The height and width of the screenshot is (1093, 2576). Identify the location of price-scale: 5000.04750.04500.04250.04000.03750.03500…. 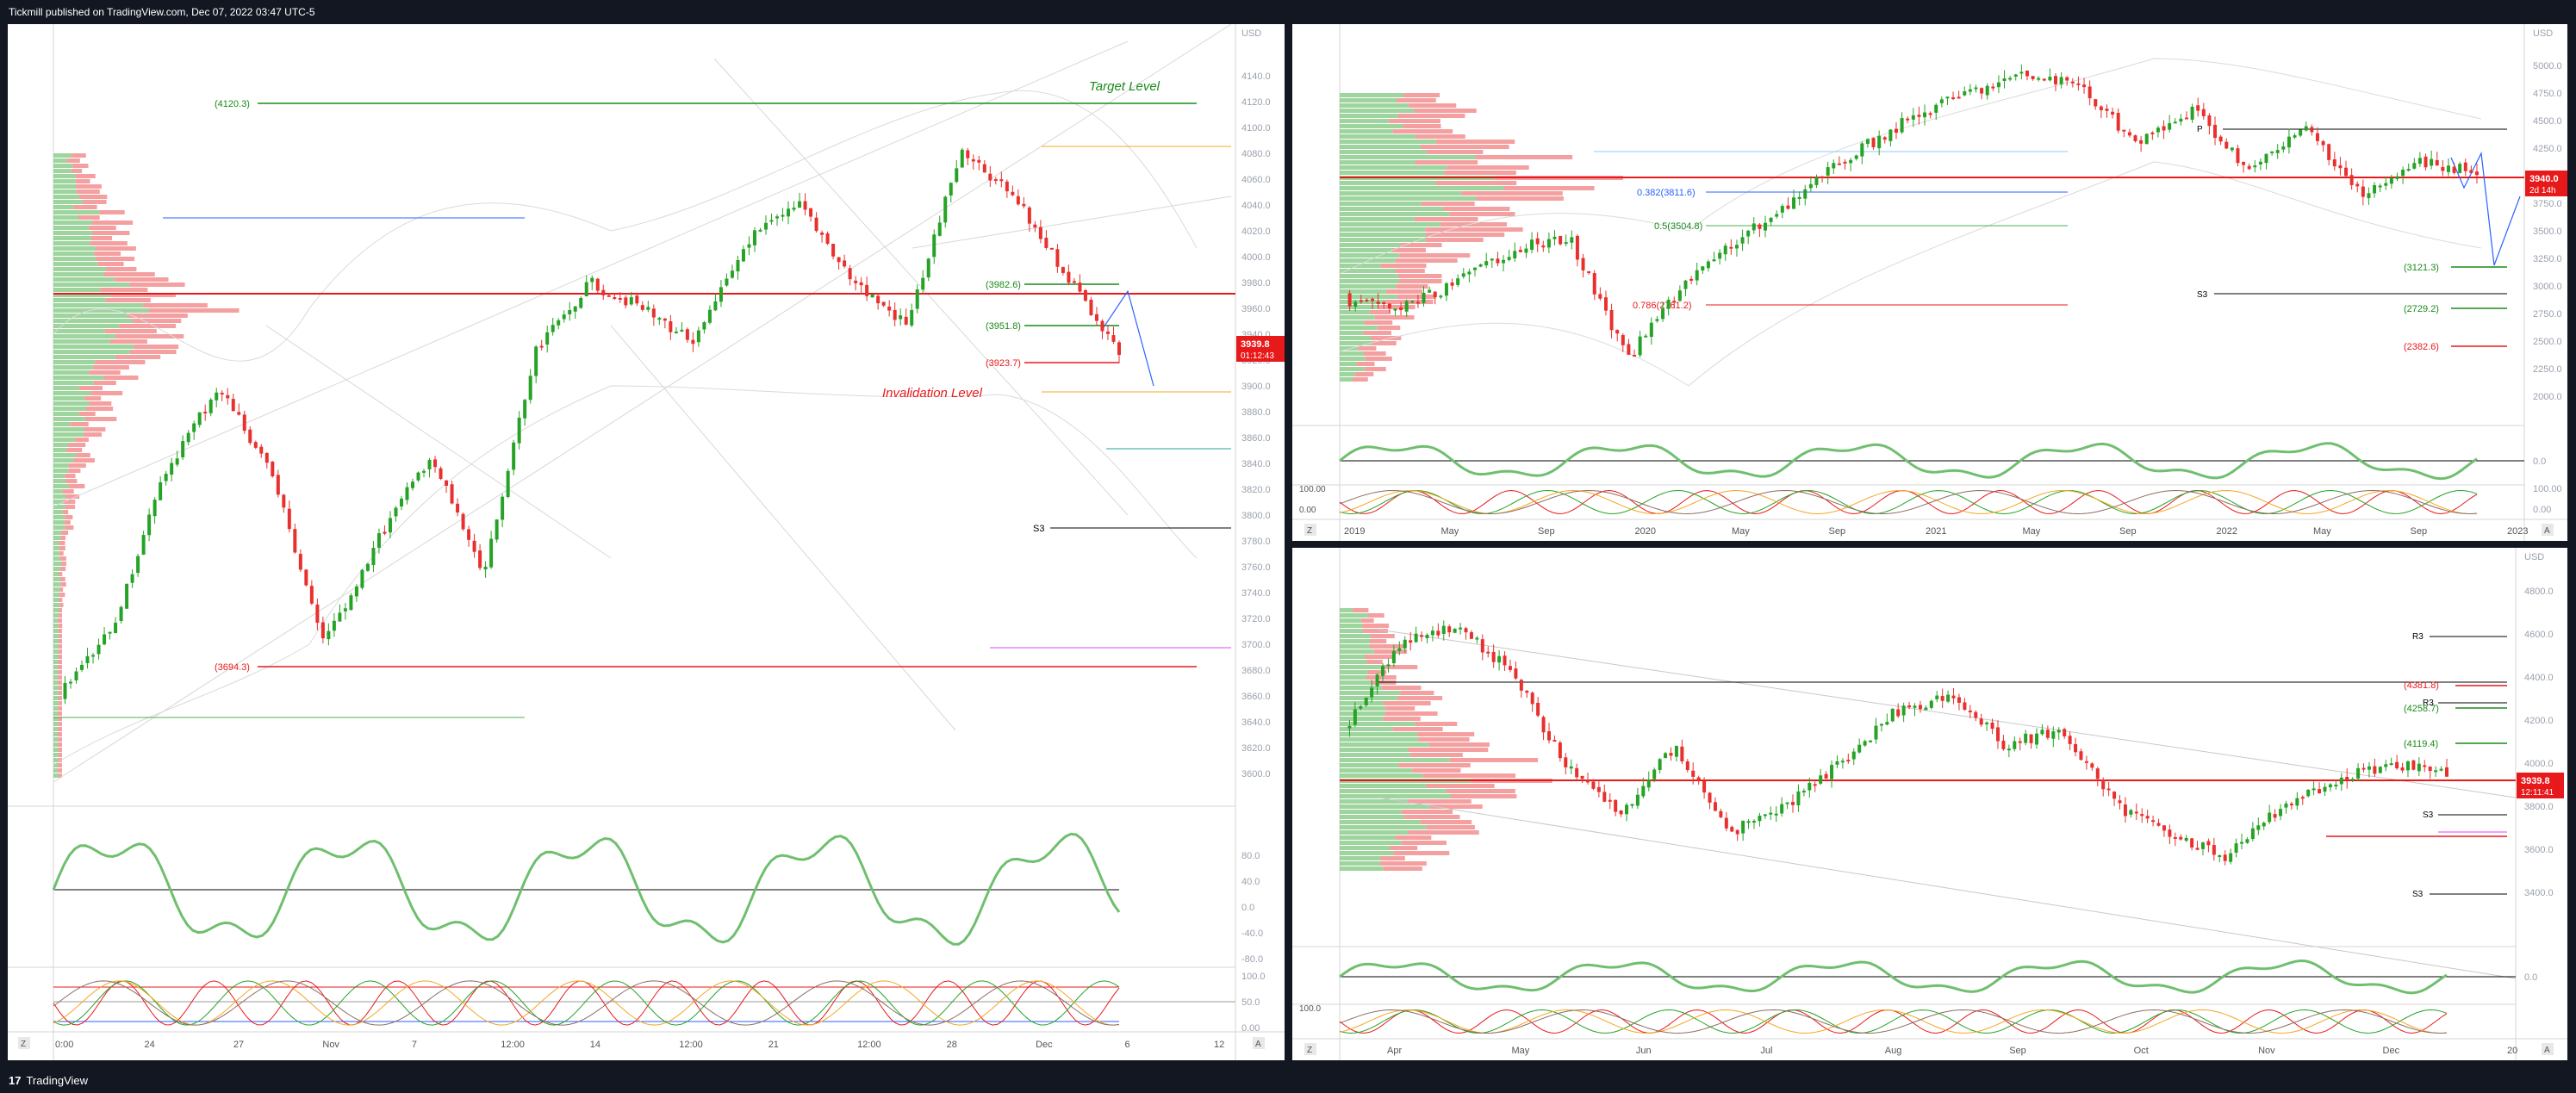
(2548, 231).